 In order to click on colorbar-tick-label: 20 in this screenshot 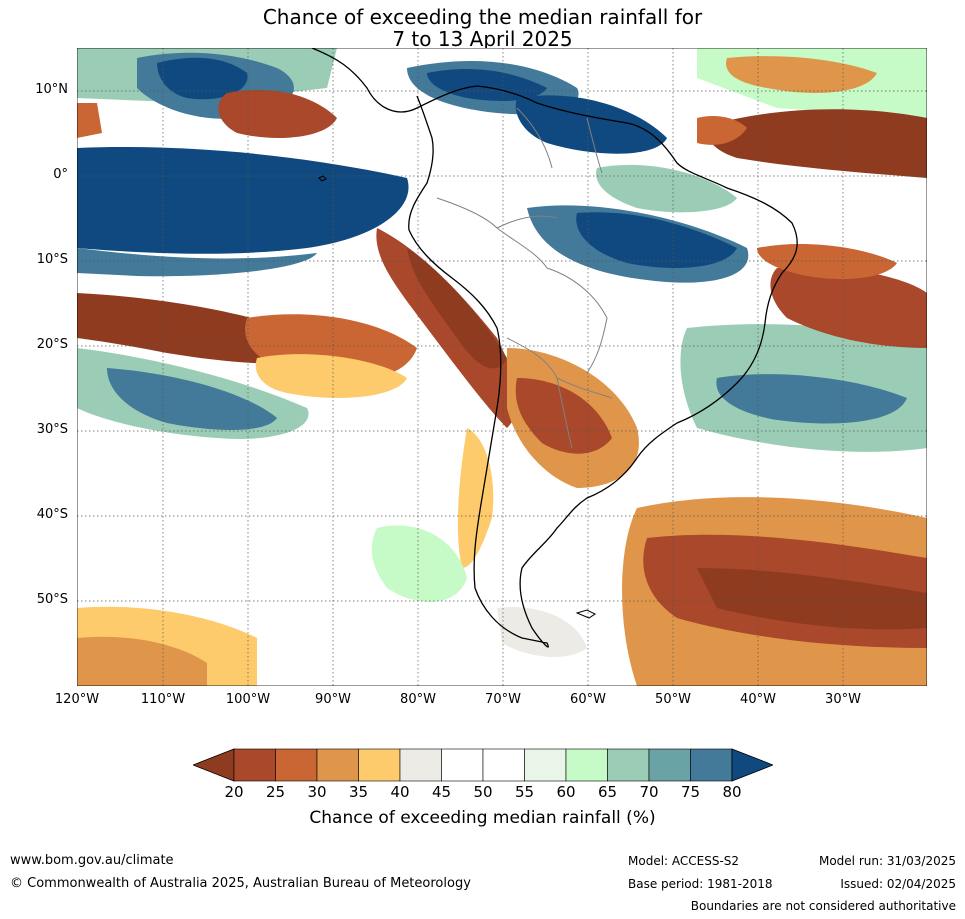, I will do `click(234, 792)`.